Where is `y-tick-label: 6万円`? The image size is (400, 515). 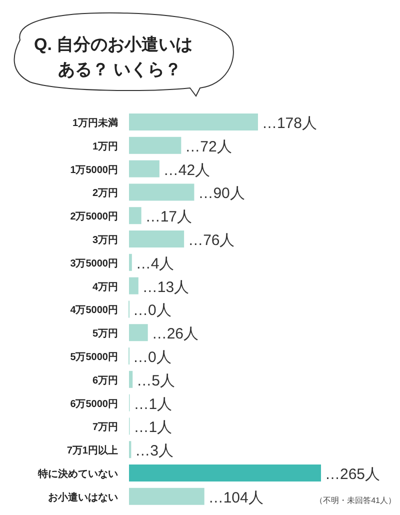
y-tick-label: 6万円 is located at coordinates (105, 380).